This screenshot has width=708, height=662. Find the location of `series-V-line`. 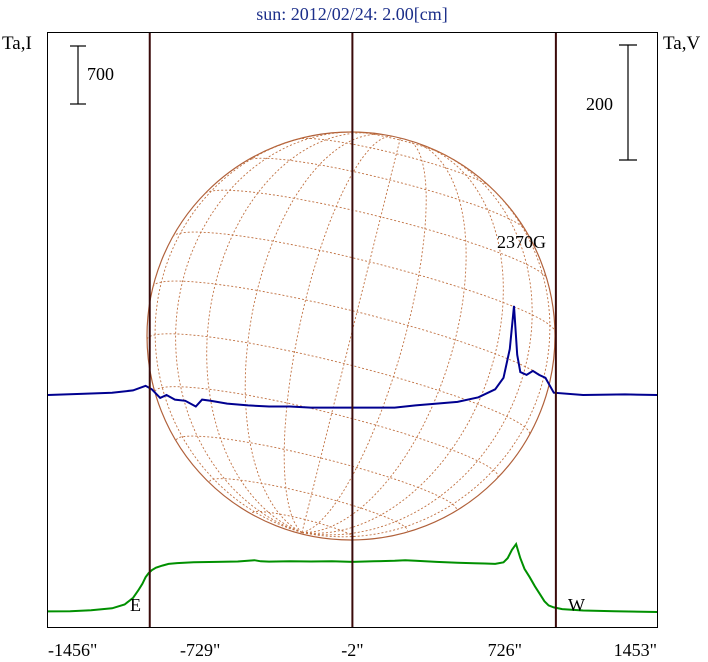

series-V-line is located at coordinates (352, 357).